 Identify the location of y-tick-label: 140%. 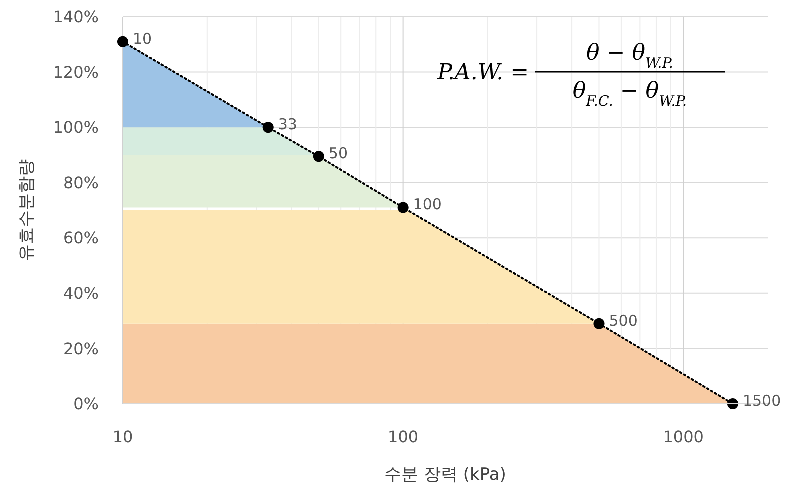
(76, 17).